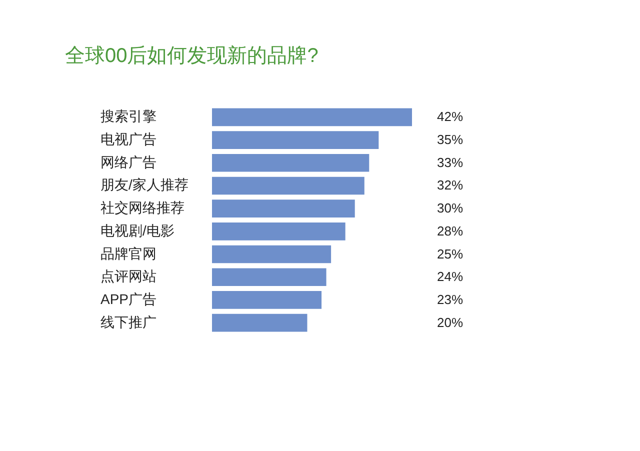  What do you see at coordinates (128, 116) in the screenshot?
I see `y-tick-label: 搜索引擎` at bounding box center [128, 116].